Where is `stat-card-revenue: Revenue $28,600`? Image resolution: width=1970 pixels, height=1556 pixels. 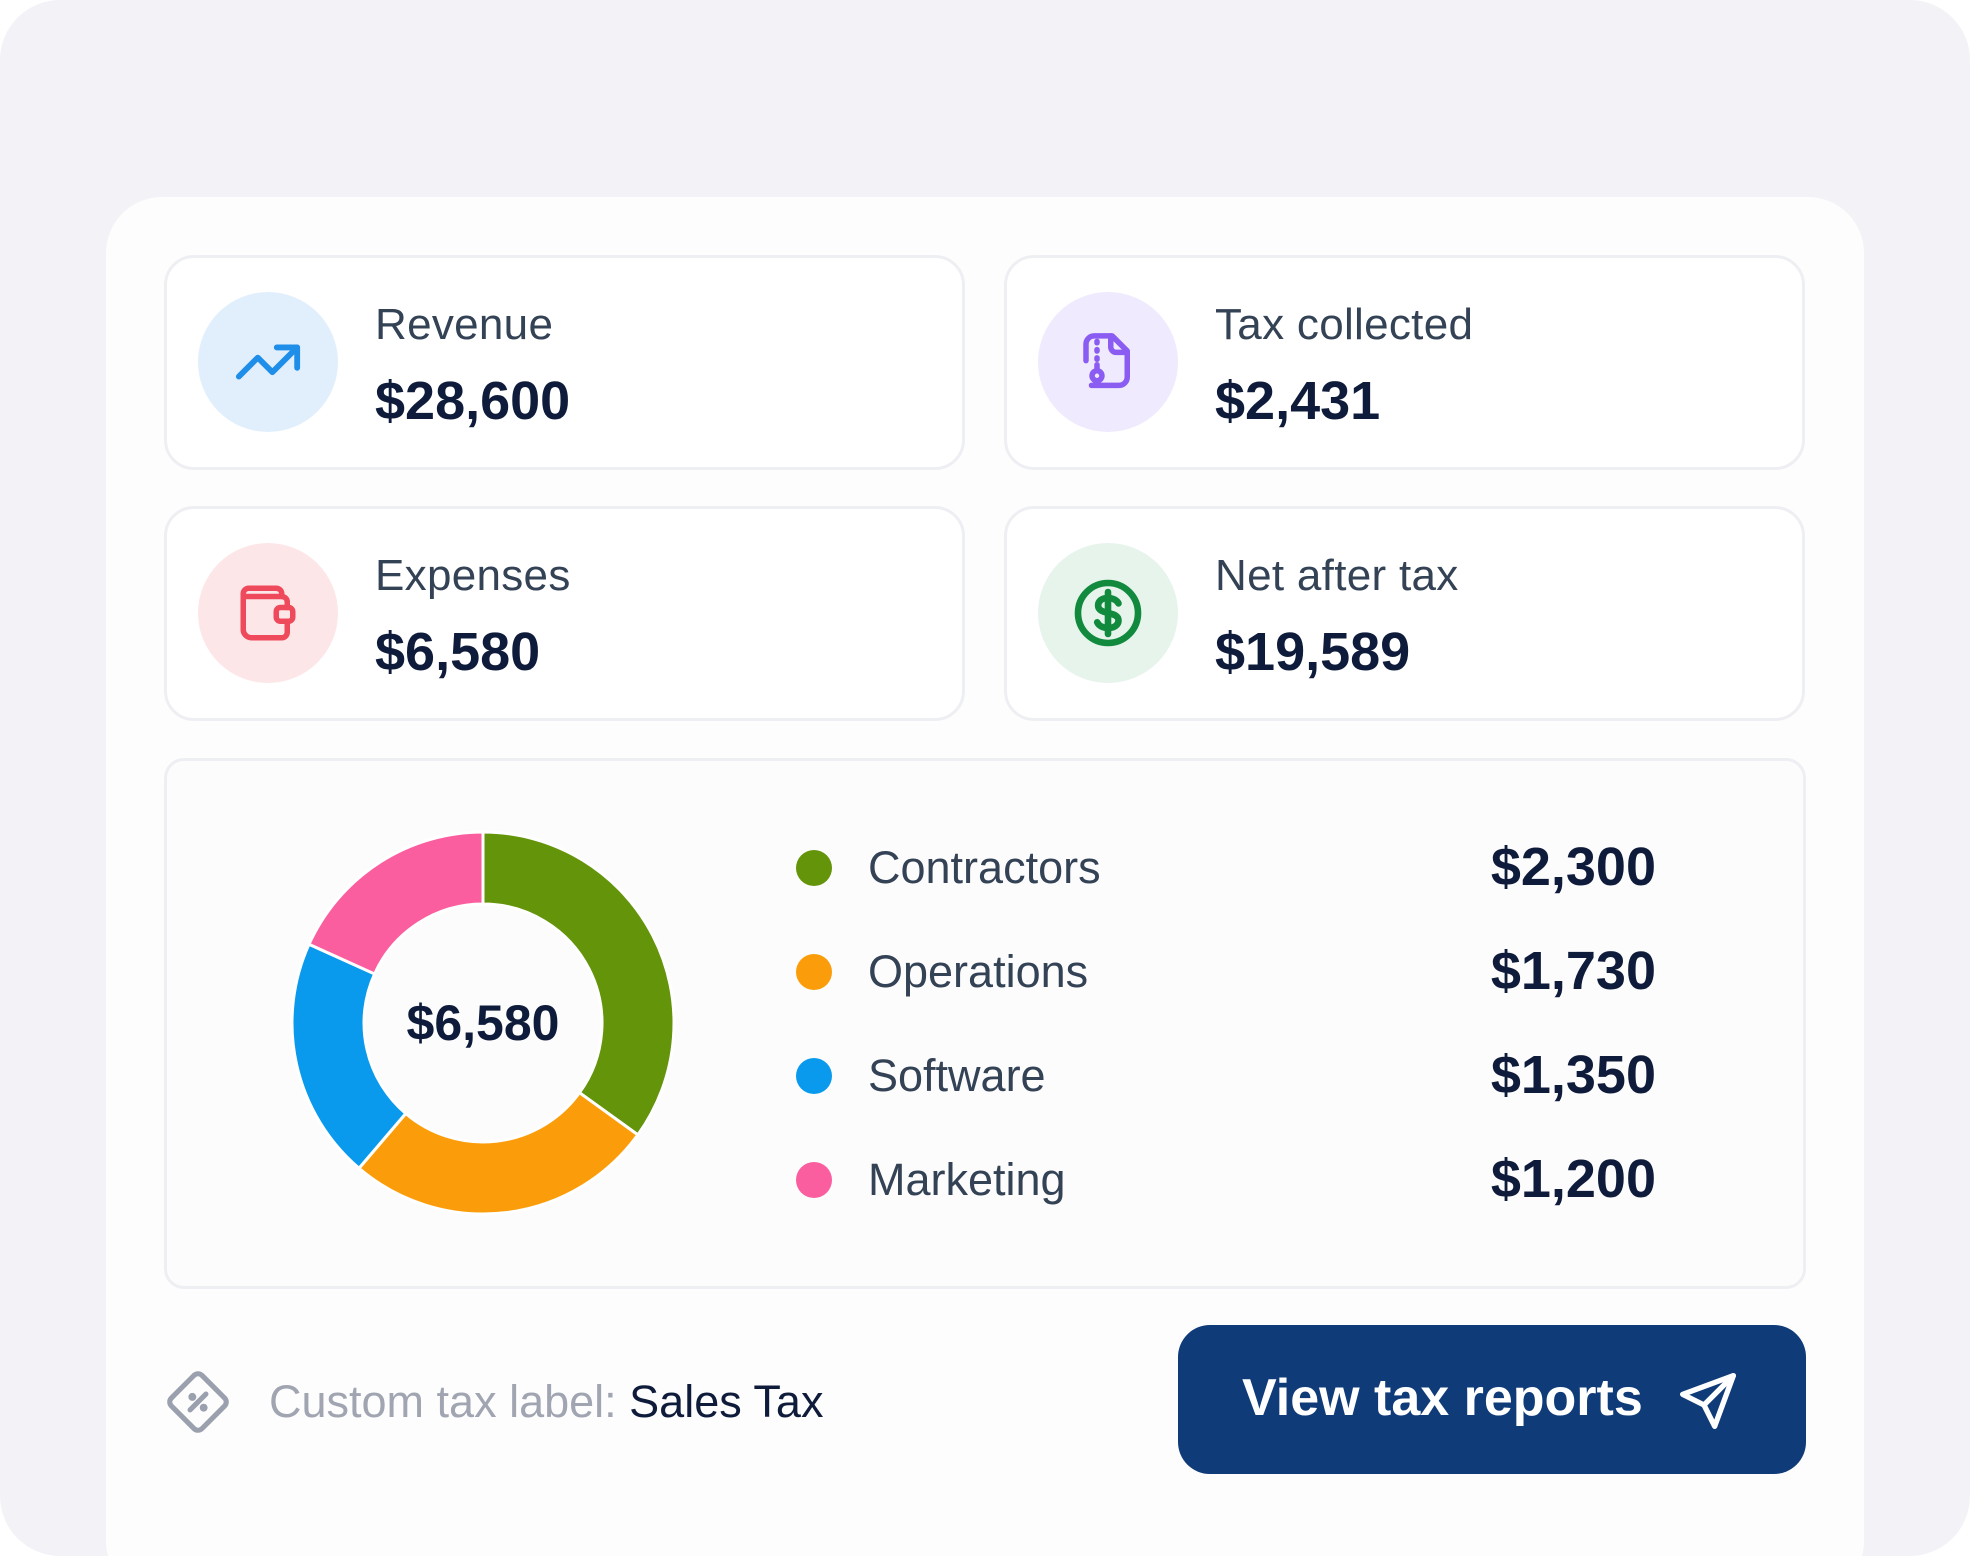
stat-card-revenue: Revenue $28,600 is located at coordinates (564, 362).